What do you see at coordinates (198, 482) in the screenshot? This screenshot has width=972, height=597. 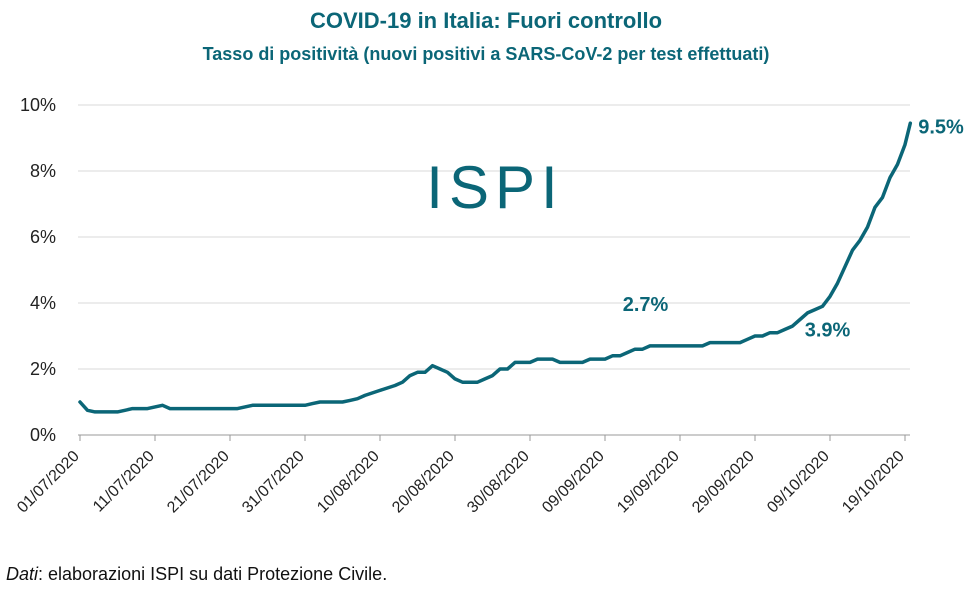 I see `x-tick-label: 21/07/2020` at bounding box center [198, 482].